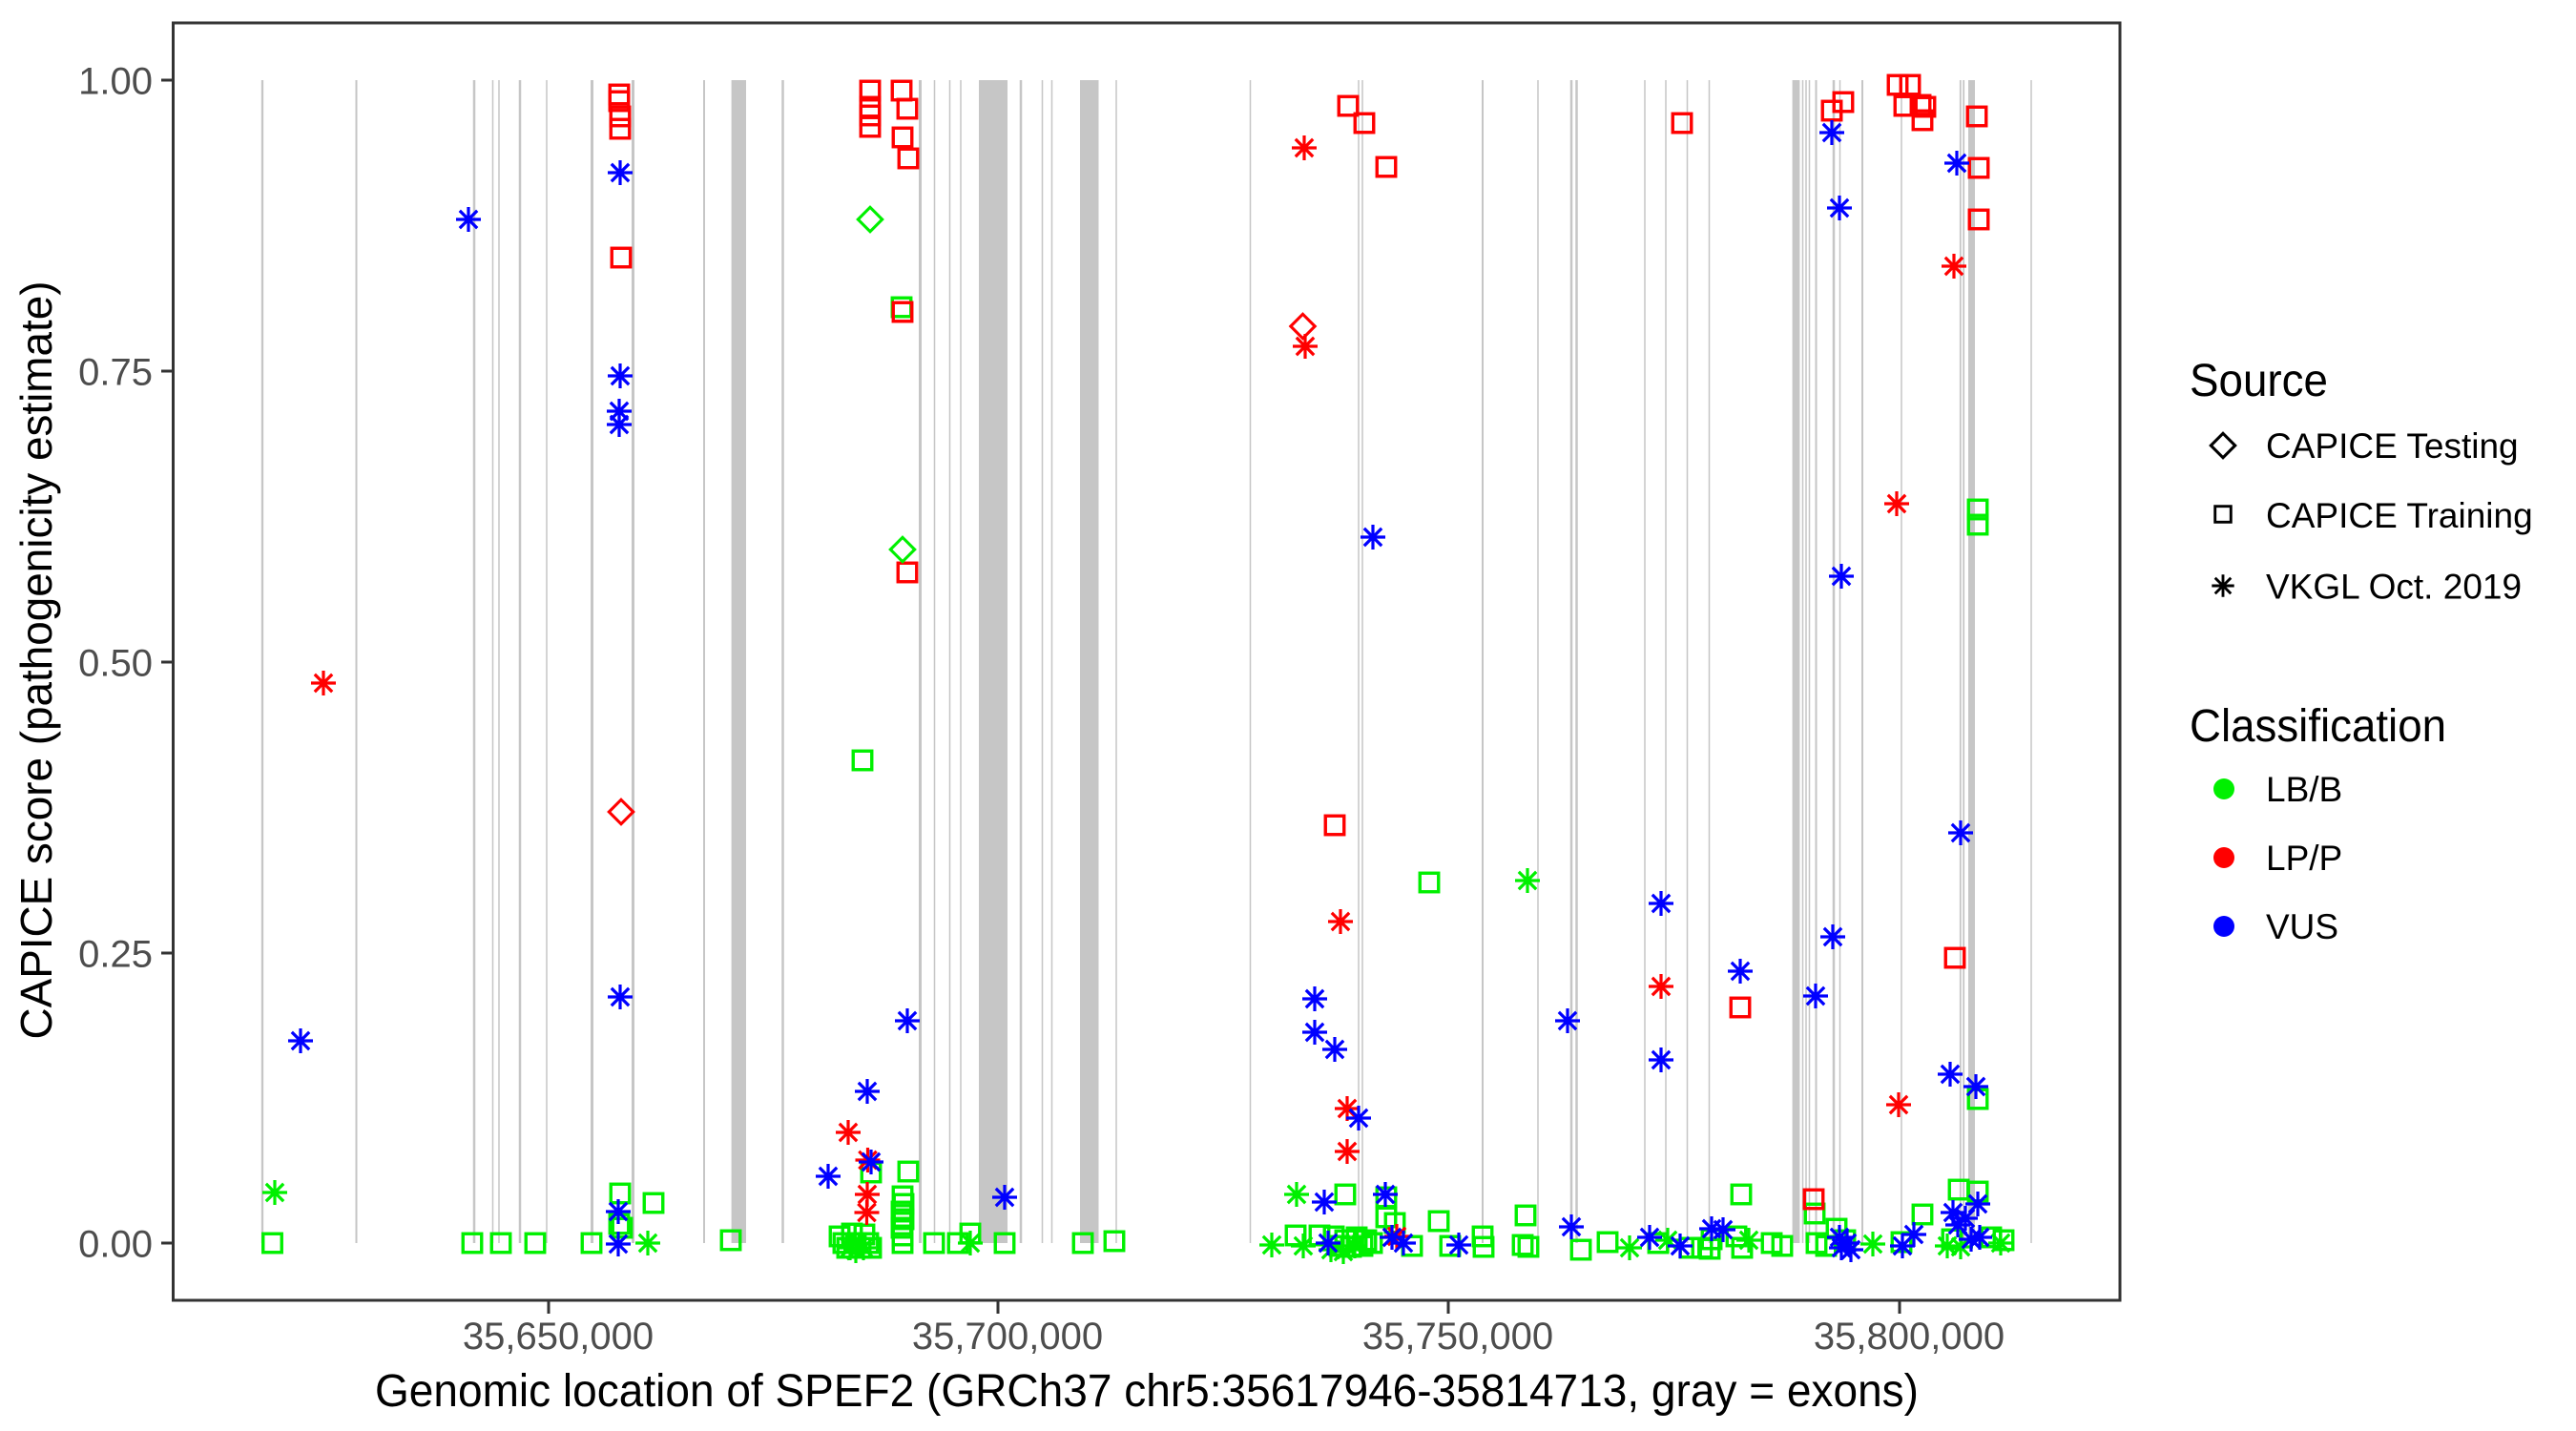  What do you see at coordinates (115, 373) in the screenshot?
I see `svg-text: 0.75` at bounding box center [115, 373].